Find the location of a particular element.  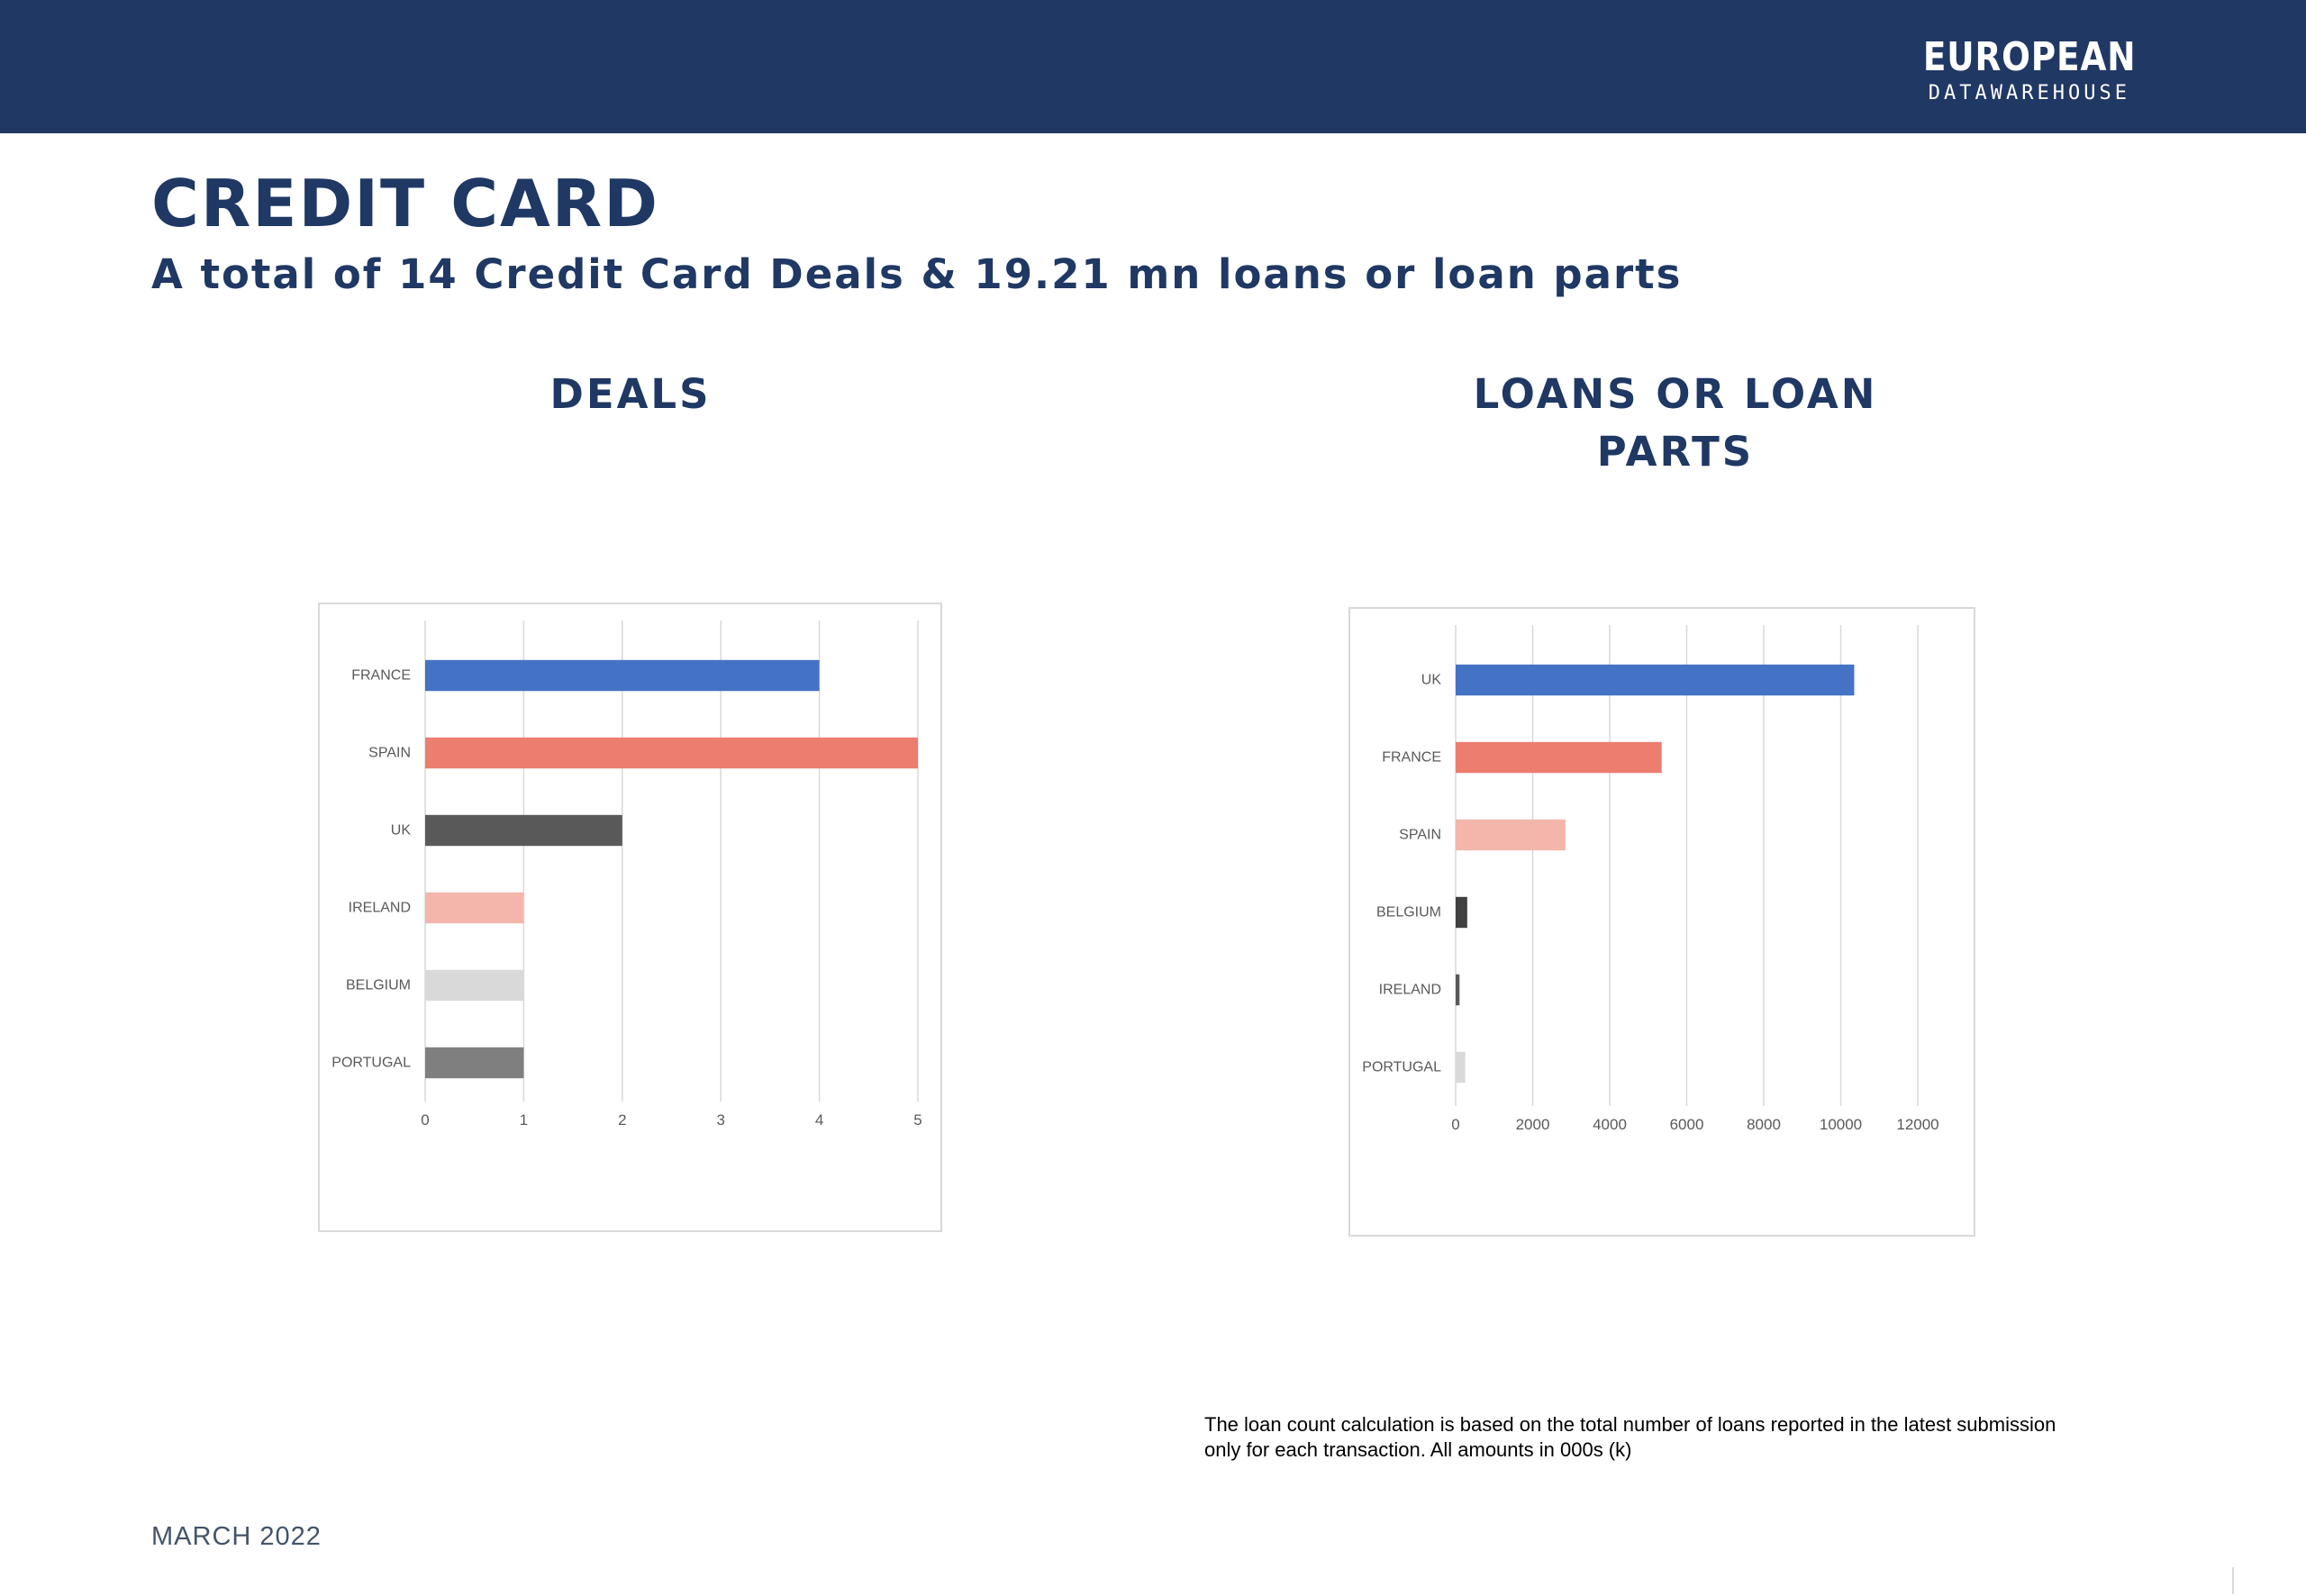

loans-chart-title-line2: PARTS is located at coordinates (1675, 452).